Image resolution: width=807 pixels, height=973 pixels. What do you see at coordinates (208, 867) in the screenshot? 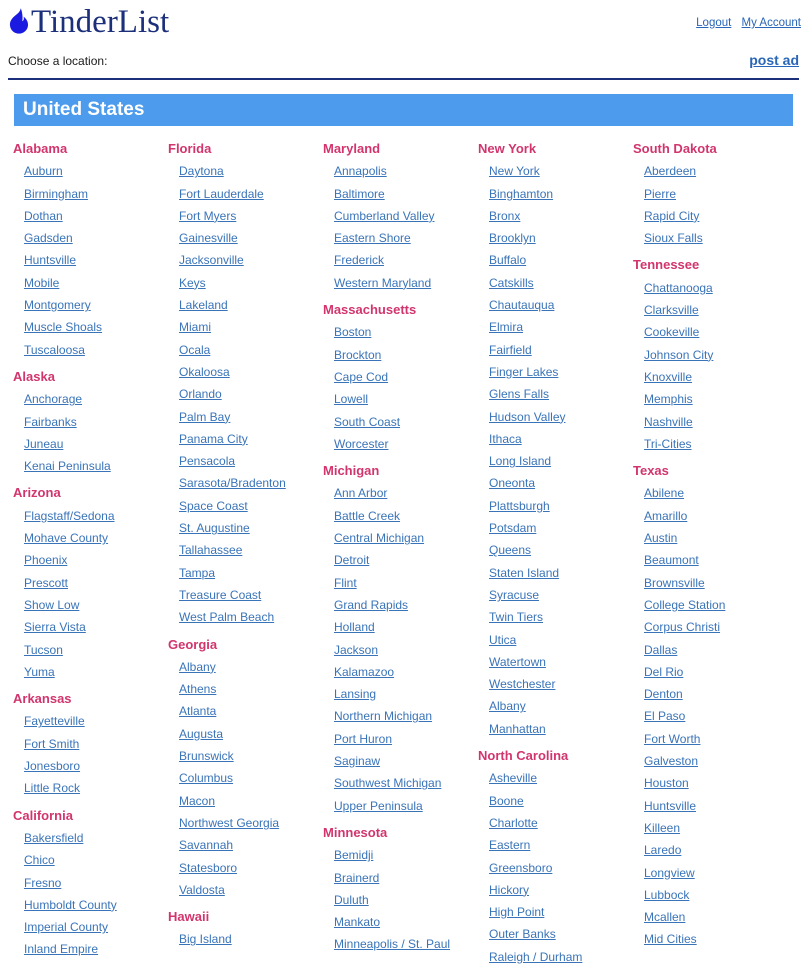
I see `city-link: Statesboro` at bounding box center [208, 867].